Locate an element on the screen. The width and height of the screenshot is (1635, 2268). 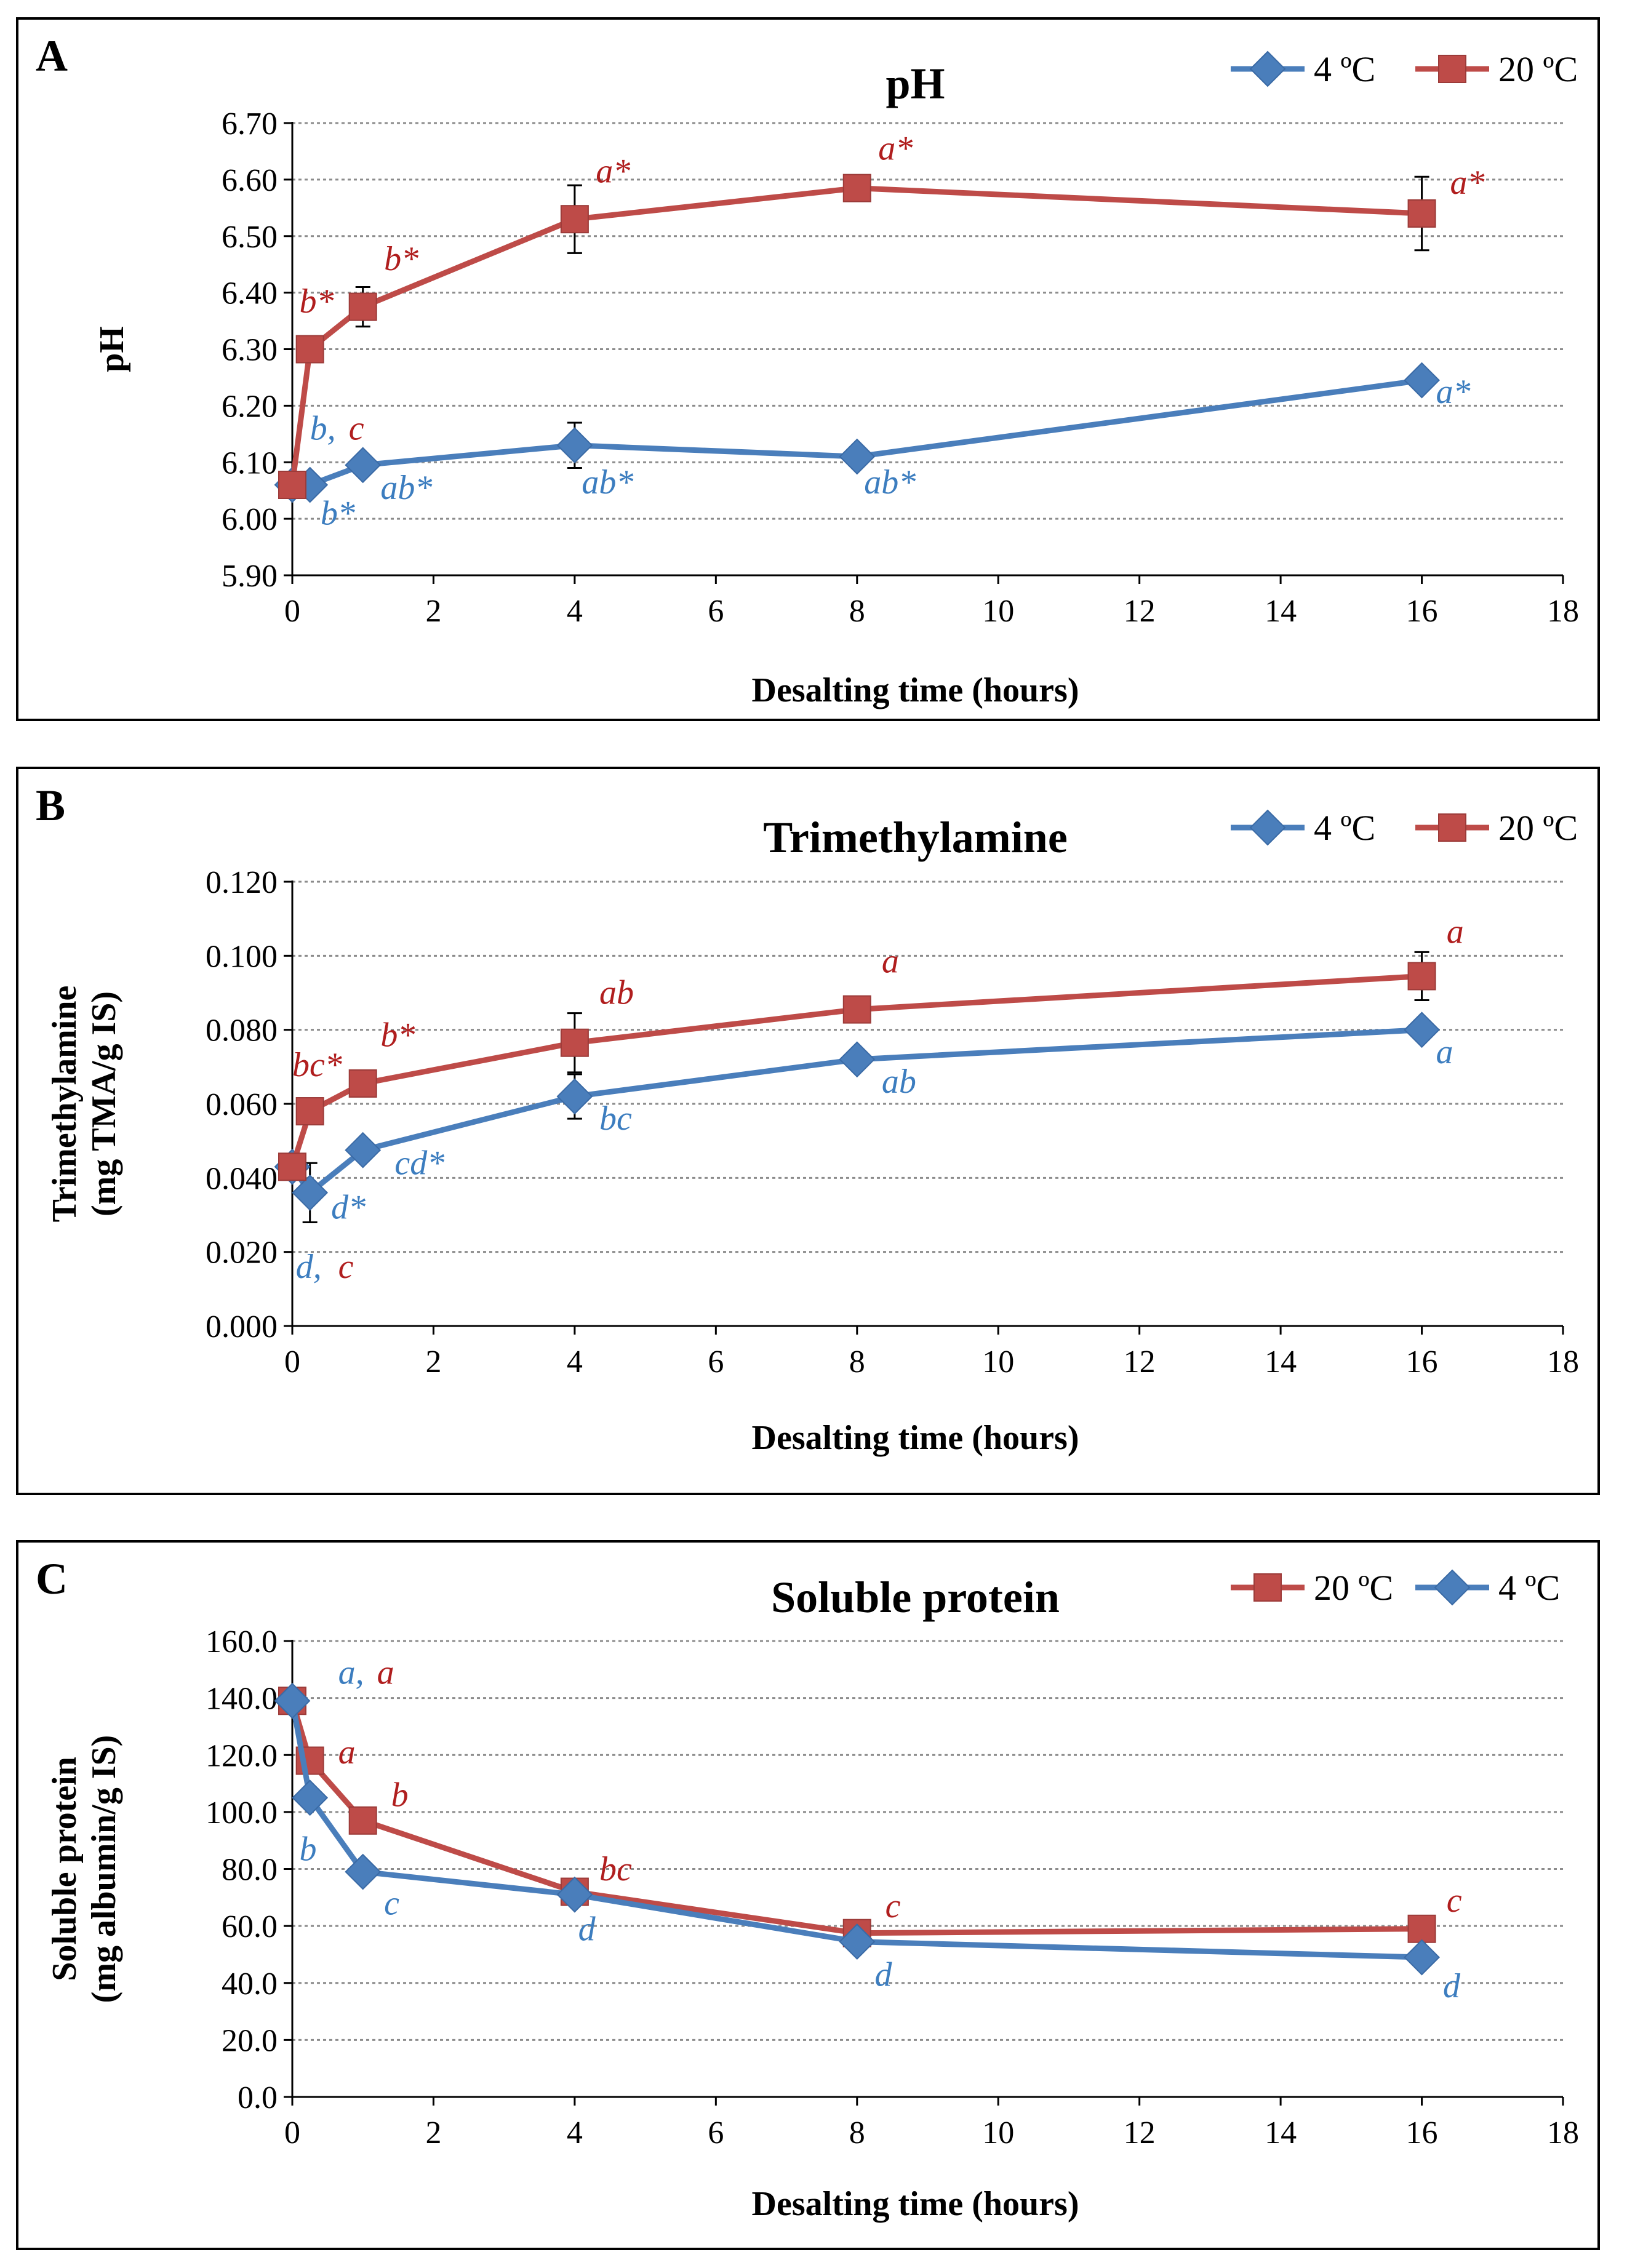
panel-letter: B is located at coordinates (51, 806).